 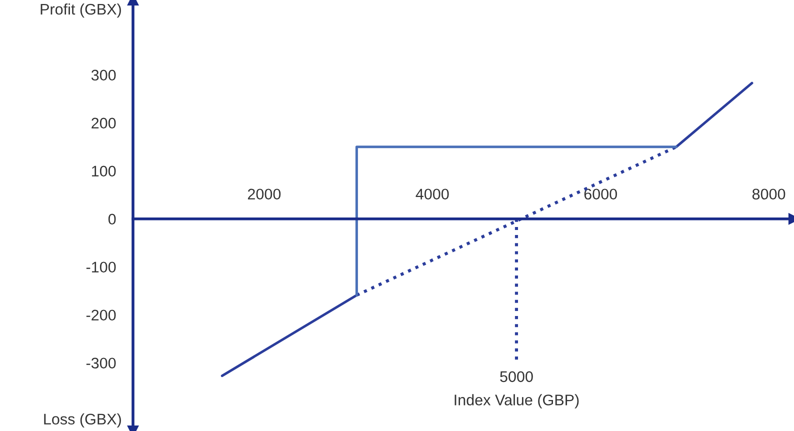 I want to click on text: Loss (GBX), so click(x=82, y=420).